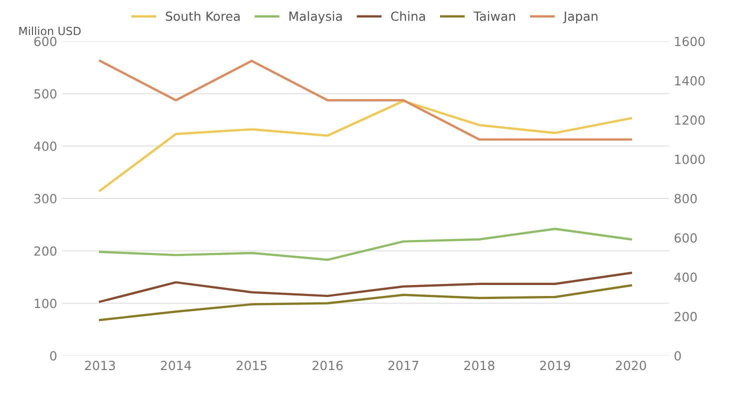  What do you see at coordinates (408, 16) in the screenshot?
I see `legend-label: China` at bounding box center [408, 16].